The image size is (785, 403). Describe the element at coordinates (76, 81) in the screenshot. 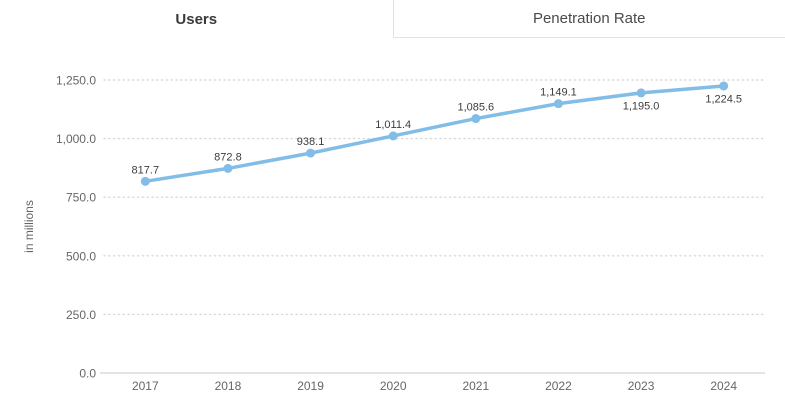

I see `y-tick-label: 1,250.0` at that location.